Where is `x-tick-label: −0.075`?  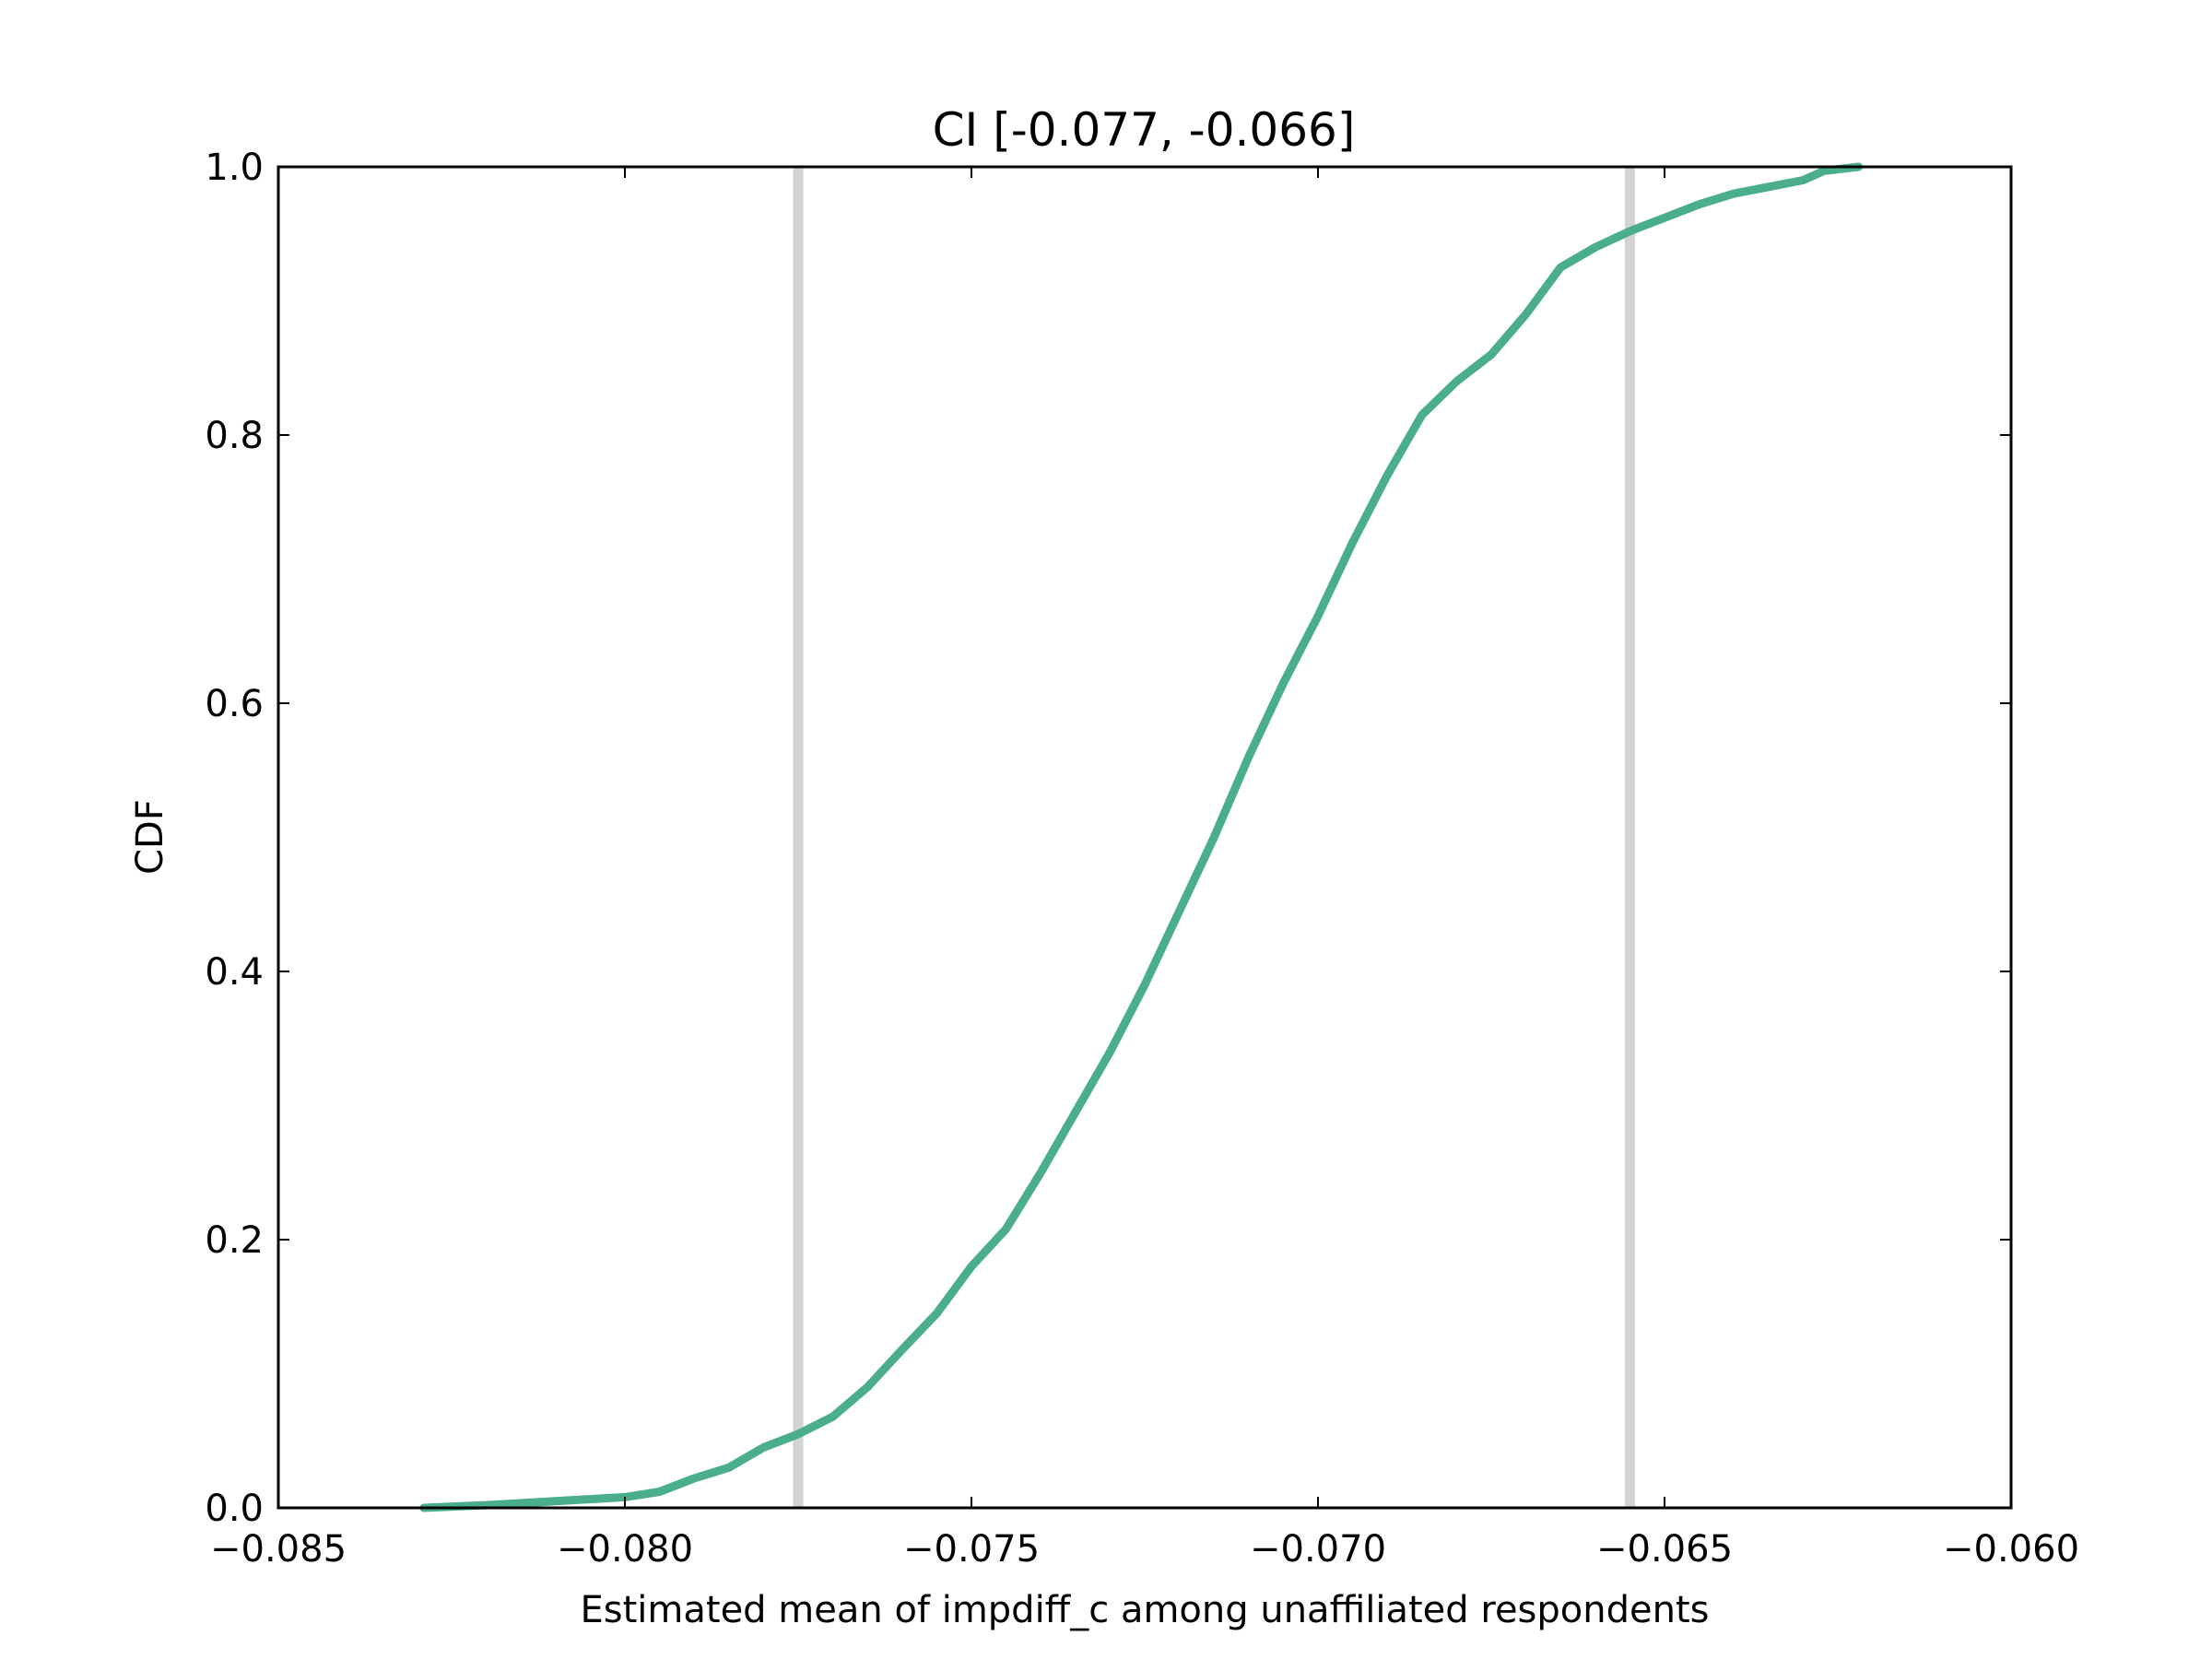
x-tick-label: −0.075 is located at coordinates (971, 1549).